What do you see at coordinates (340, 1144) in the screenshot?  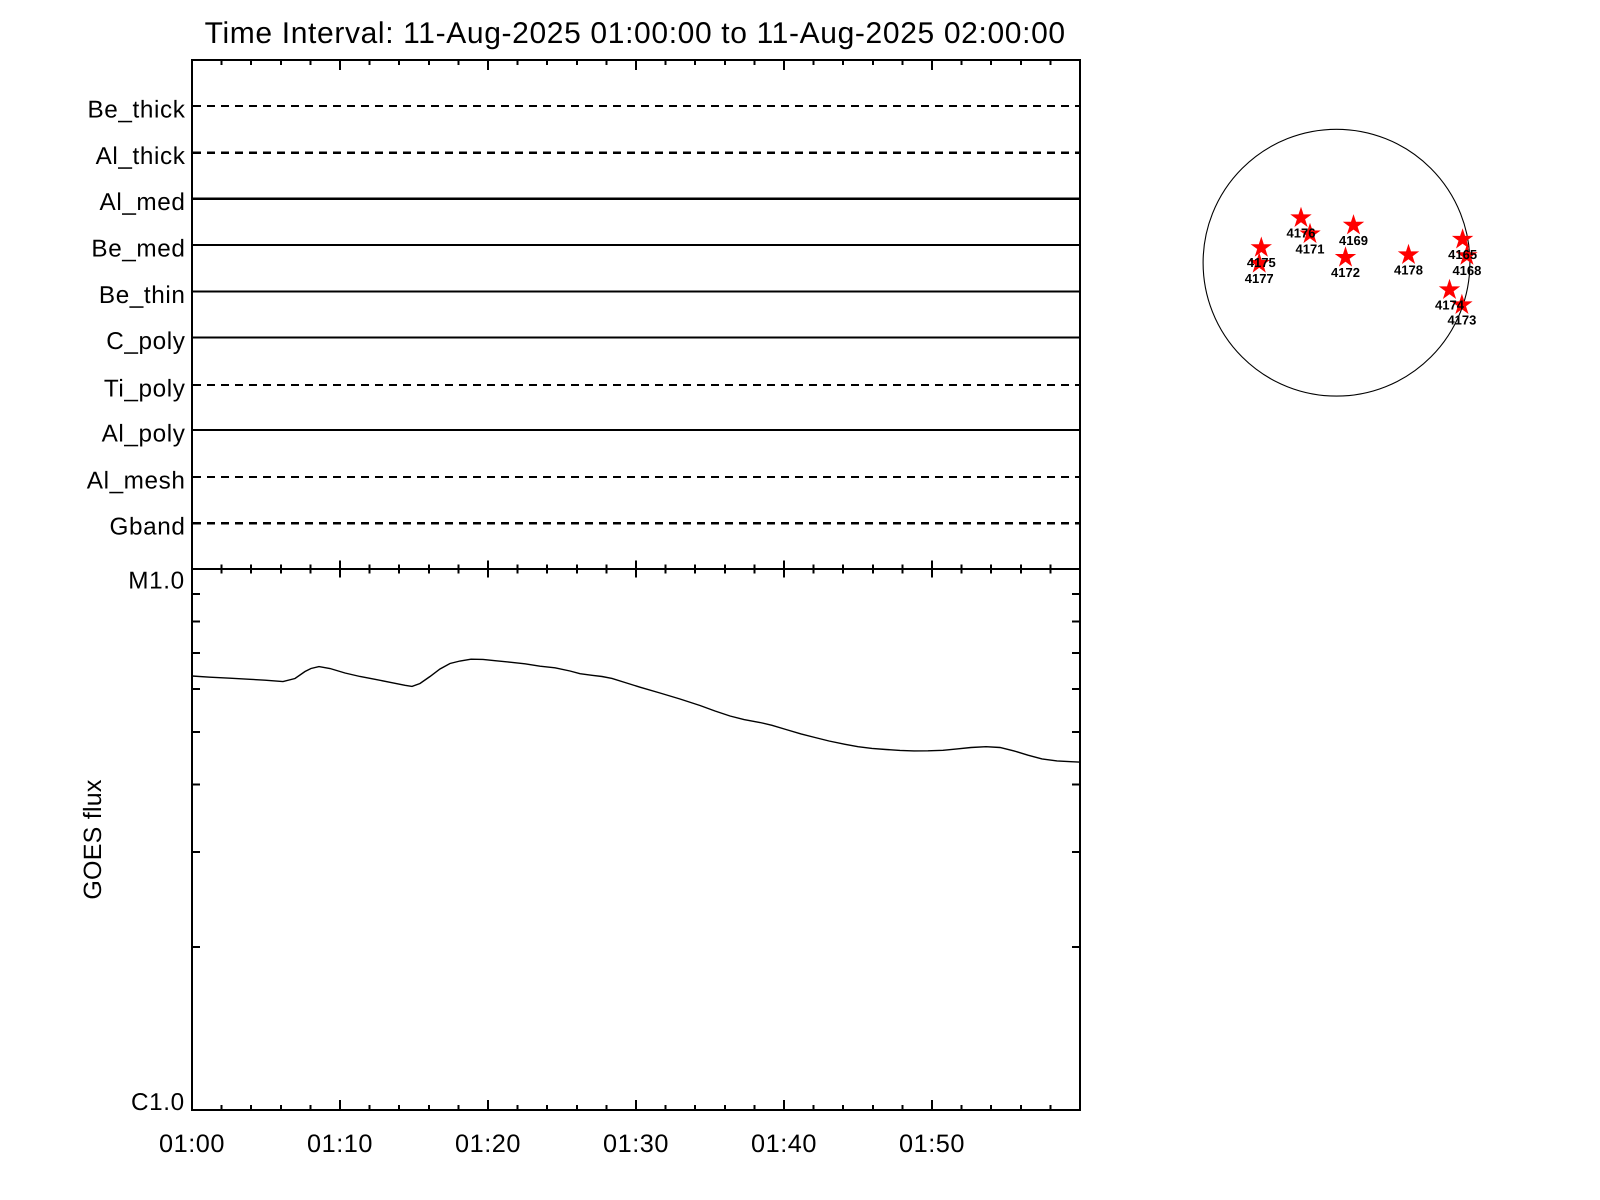 I see `svg-text: 01:10` at bounding box center [340, 1144].